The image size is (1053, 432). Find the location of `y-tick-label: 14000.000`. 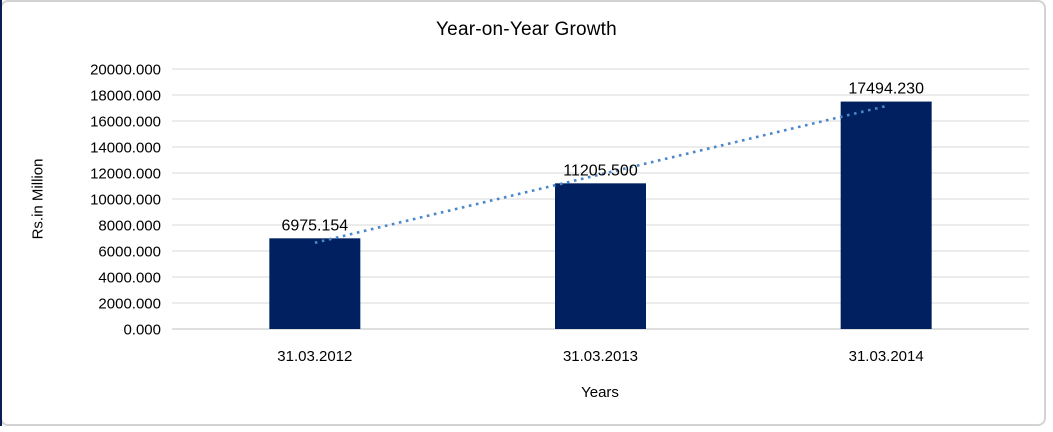

y-tick-label: 14000.000 is located at coordinates (125, 148).